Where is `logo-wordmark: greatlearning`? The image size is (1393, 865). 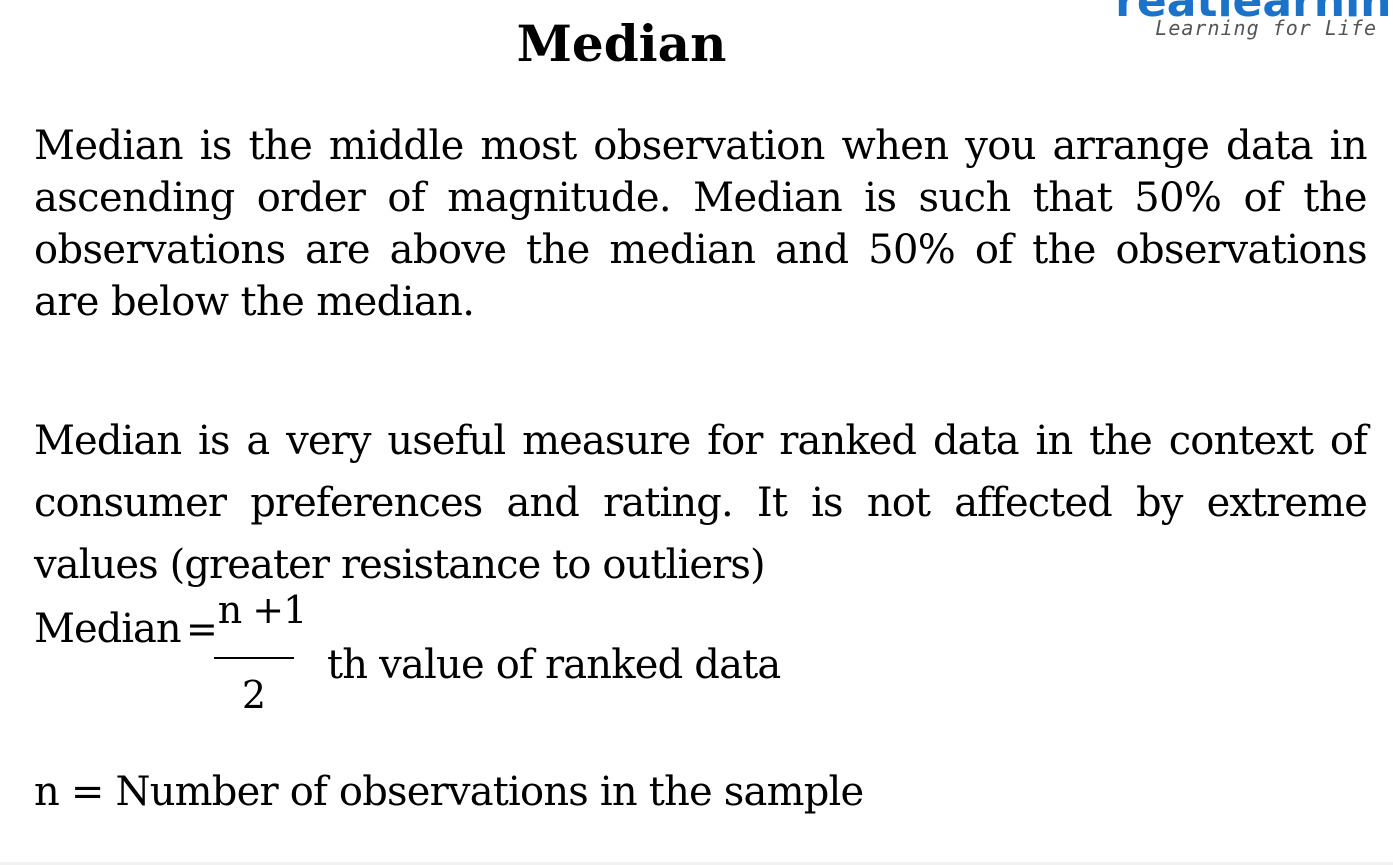
logo-wordmark: greatlearning is located at coordinates (1253, 13).